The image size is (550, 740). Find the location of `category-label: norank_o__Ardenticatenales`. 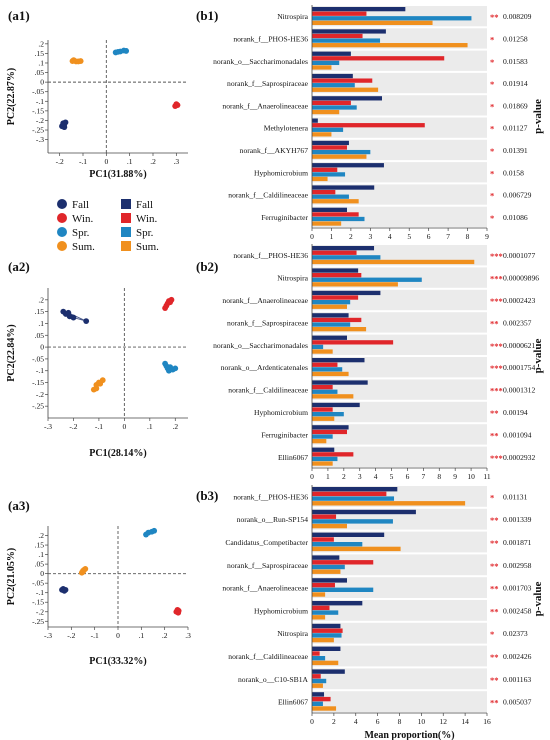

category-label: norank_o__Ardenticatenales is located at coordinates (264, 367).